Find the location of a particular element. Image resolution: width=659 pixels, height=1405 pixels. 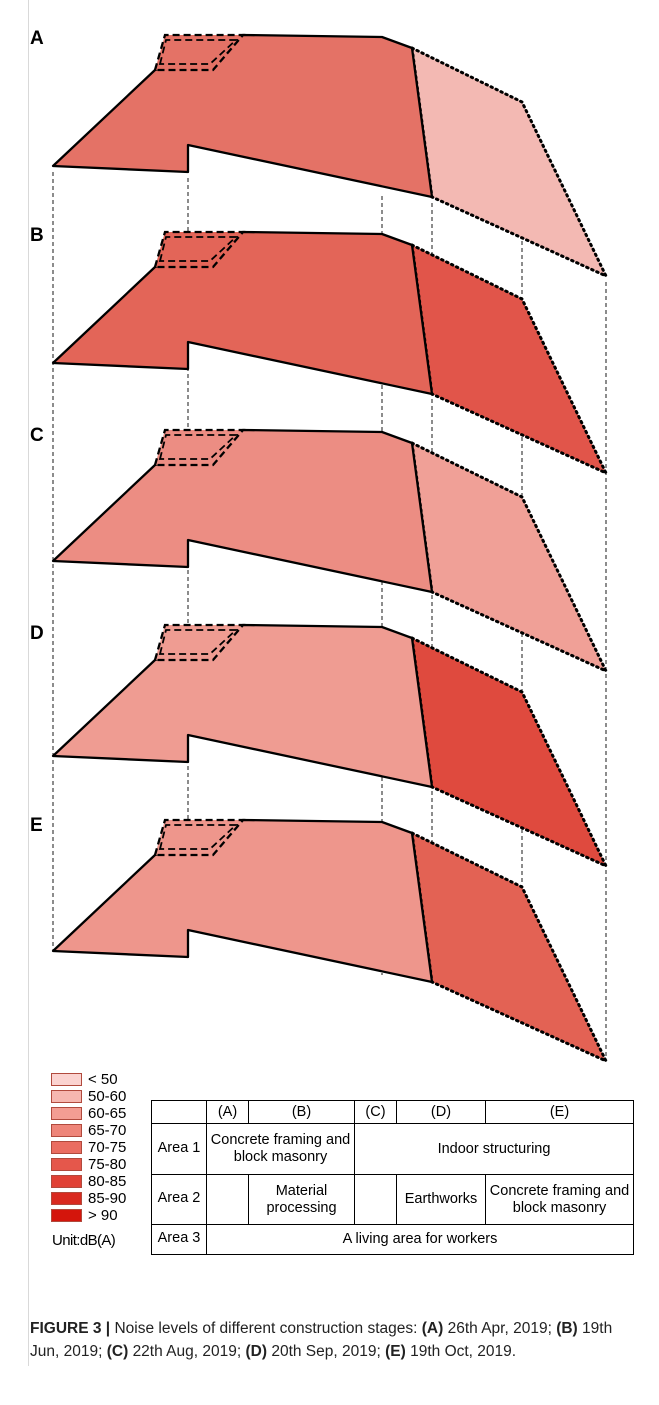

table-cell: Earthworks is located at coordinates (441, 1199).